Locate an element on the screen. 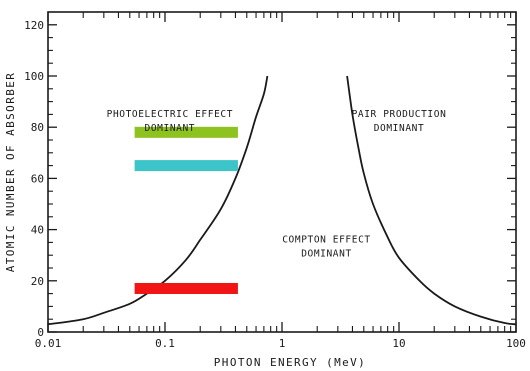 This screenshot has height=371, width=530. y-tick-label: 20 is located at coordinates (37, 281).